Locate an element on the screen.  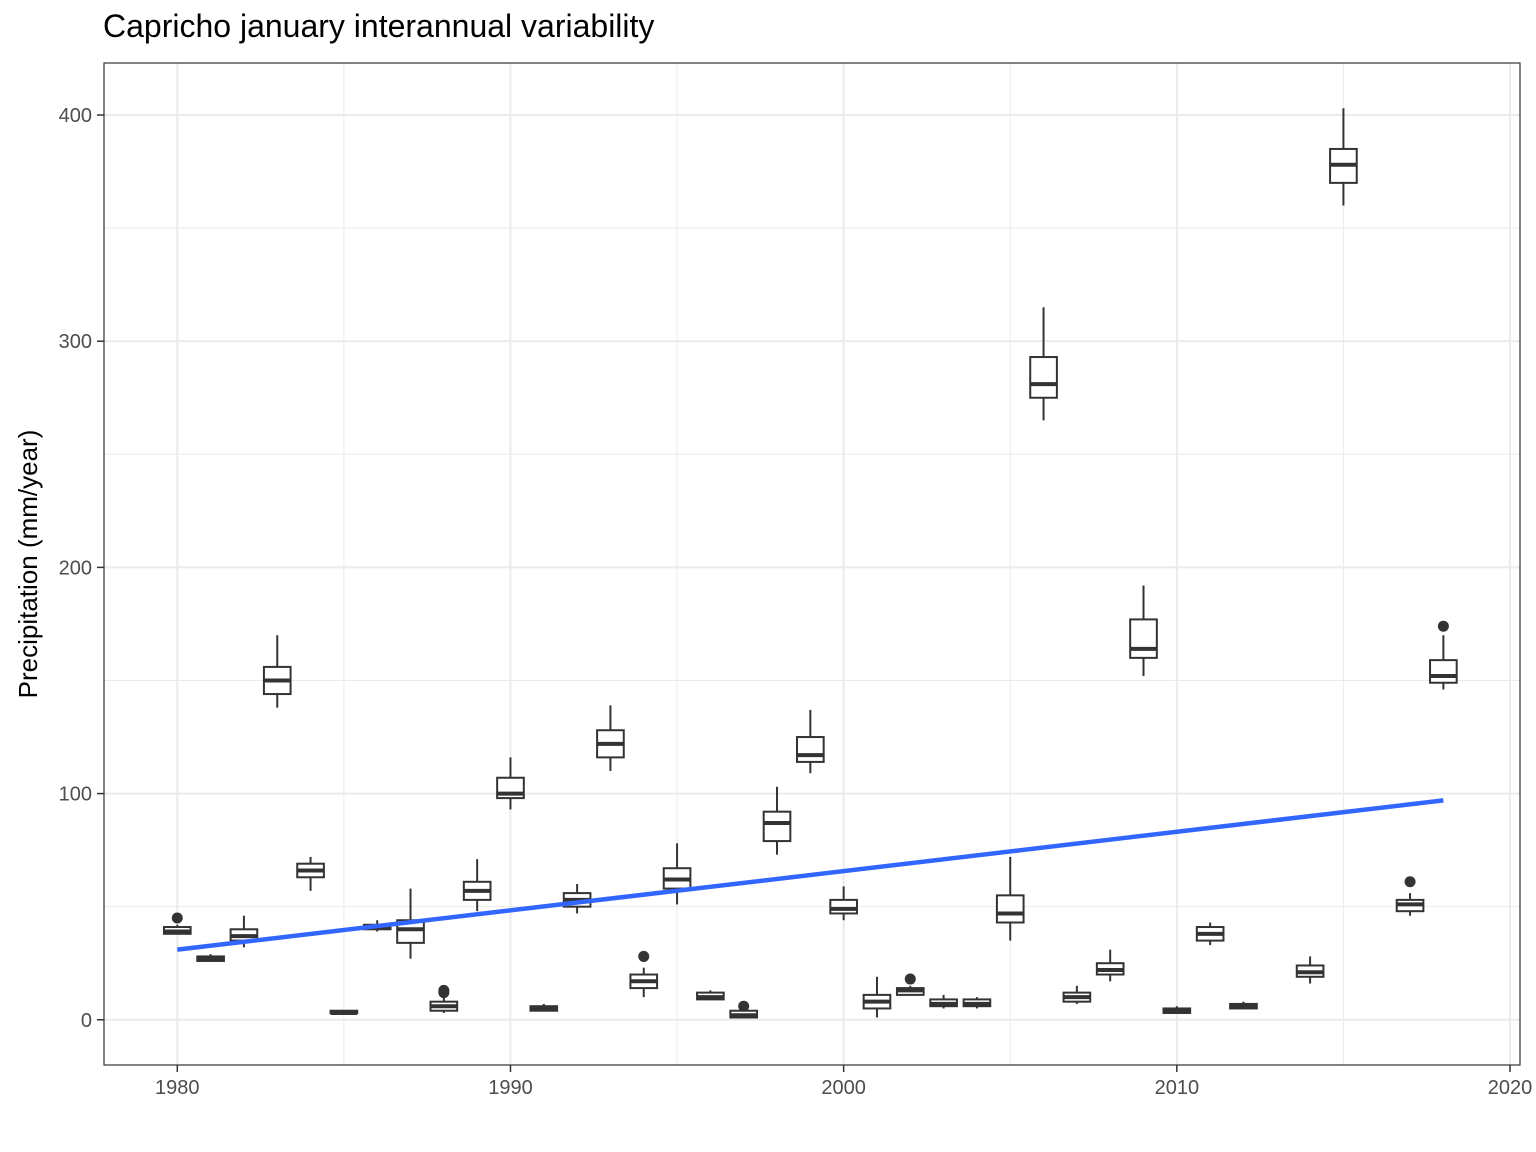
x-tick-label: 2020 is located at coordinates (1510, 1088).